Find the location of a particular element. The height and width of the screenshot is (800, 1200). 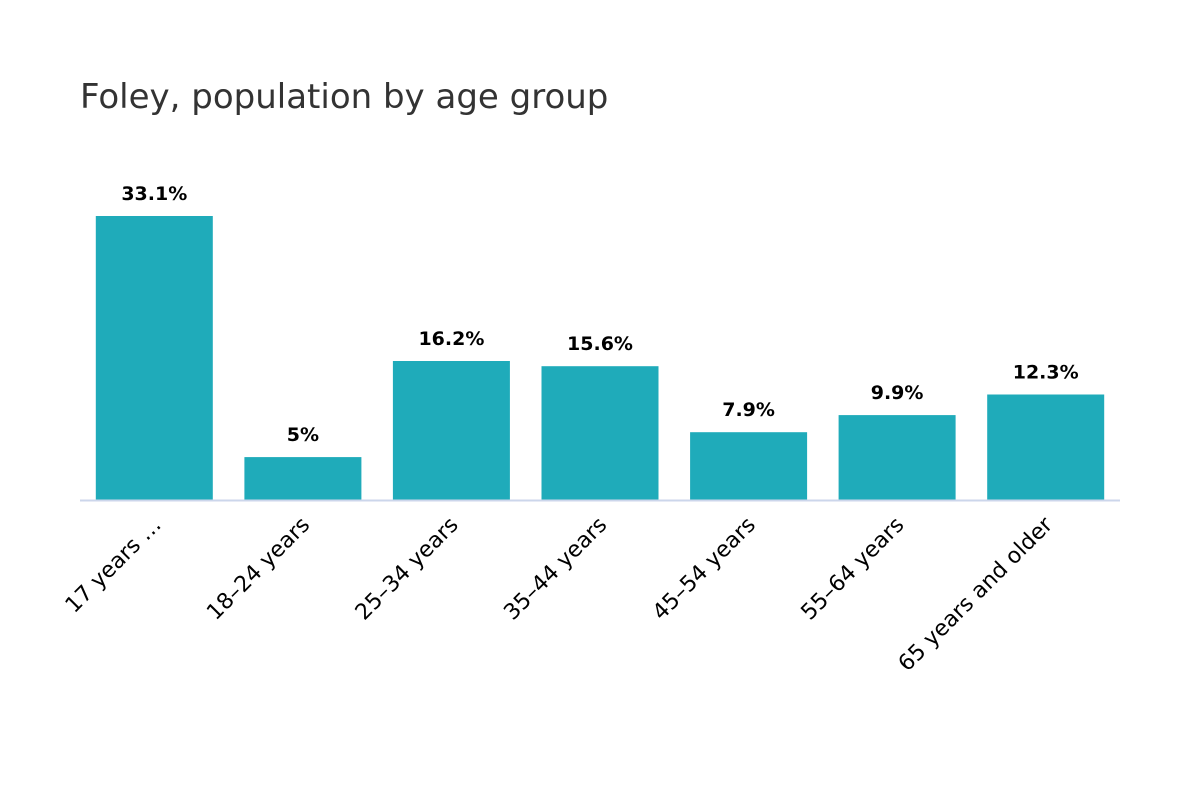

data-label-4: 7.9% is located at coordinates (748, 410).